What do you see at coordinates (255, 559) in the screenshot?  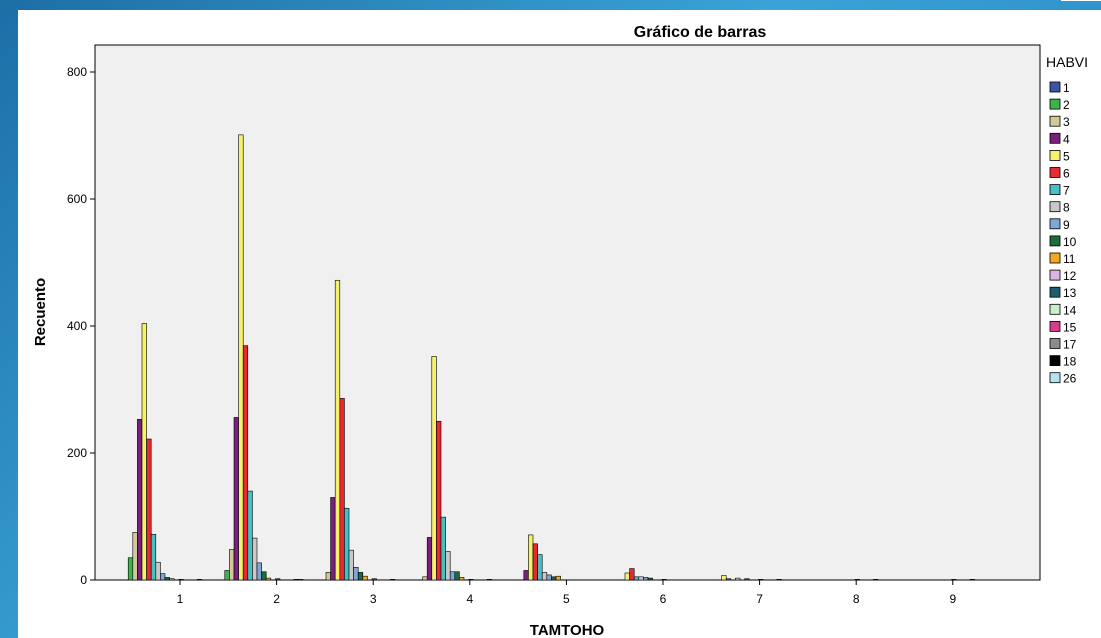 I see `bar-cat2-series8` at bounding box center [255, 559].